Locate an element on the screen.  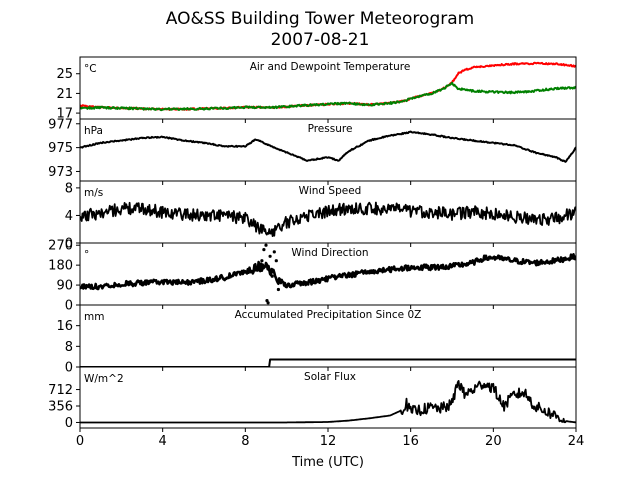
x-tick-label: 8 is located at coordinates (245, 441).